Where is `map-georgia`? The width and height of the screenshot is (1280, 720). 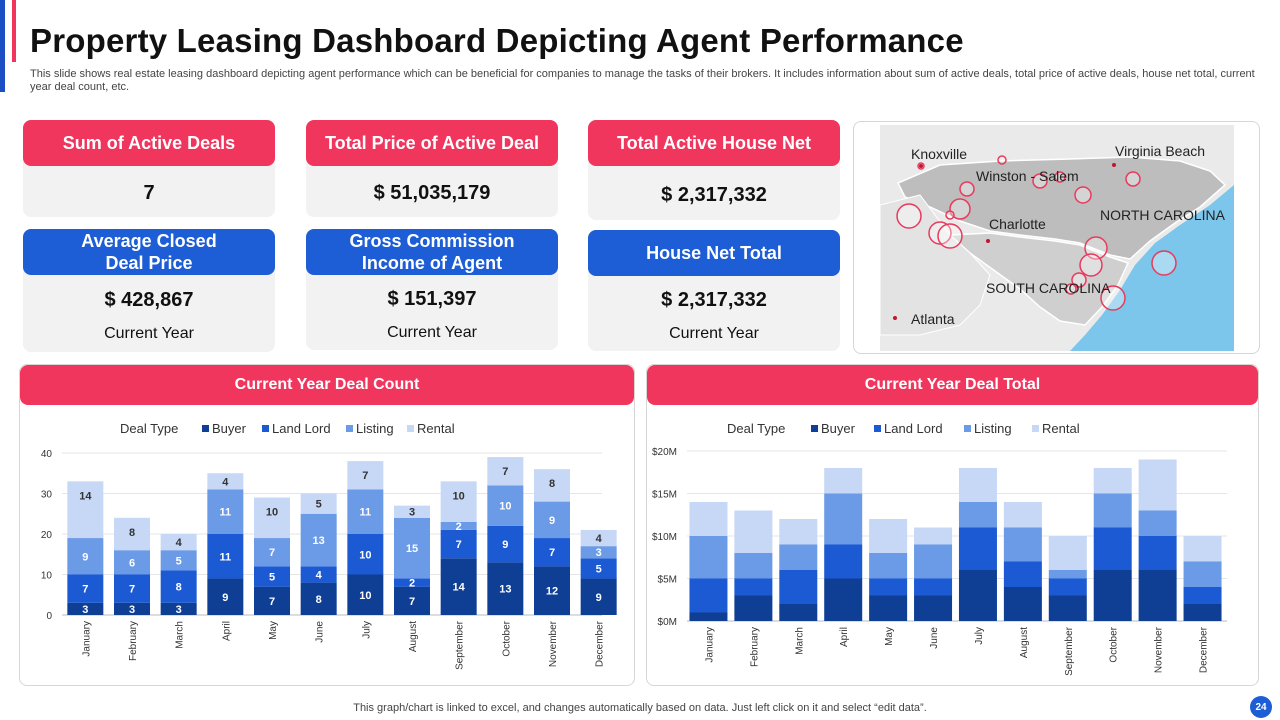
map-georgia is located at coordinates (935, 265).